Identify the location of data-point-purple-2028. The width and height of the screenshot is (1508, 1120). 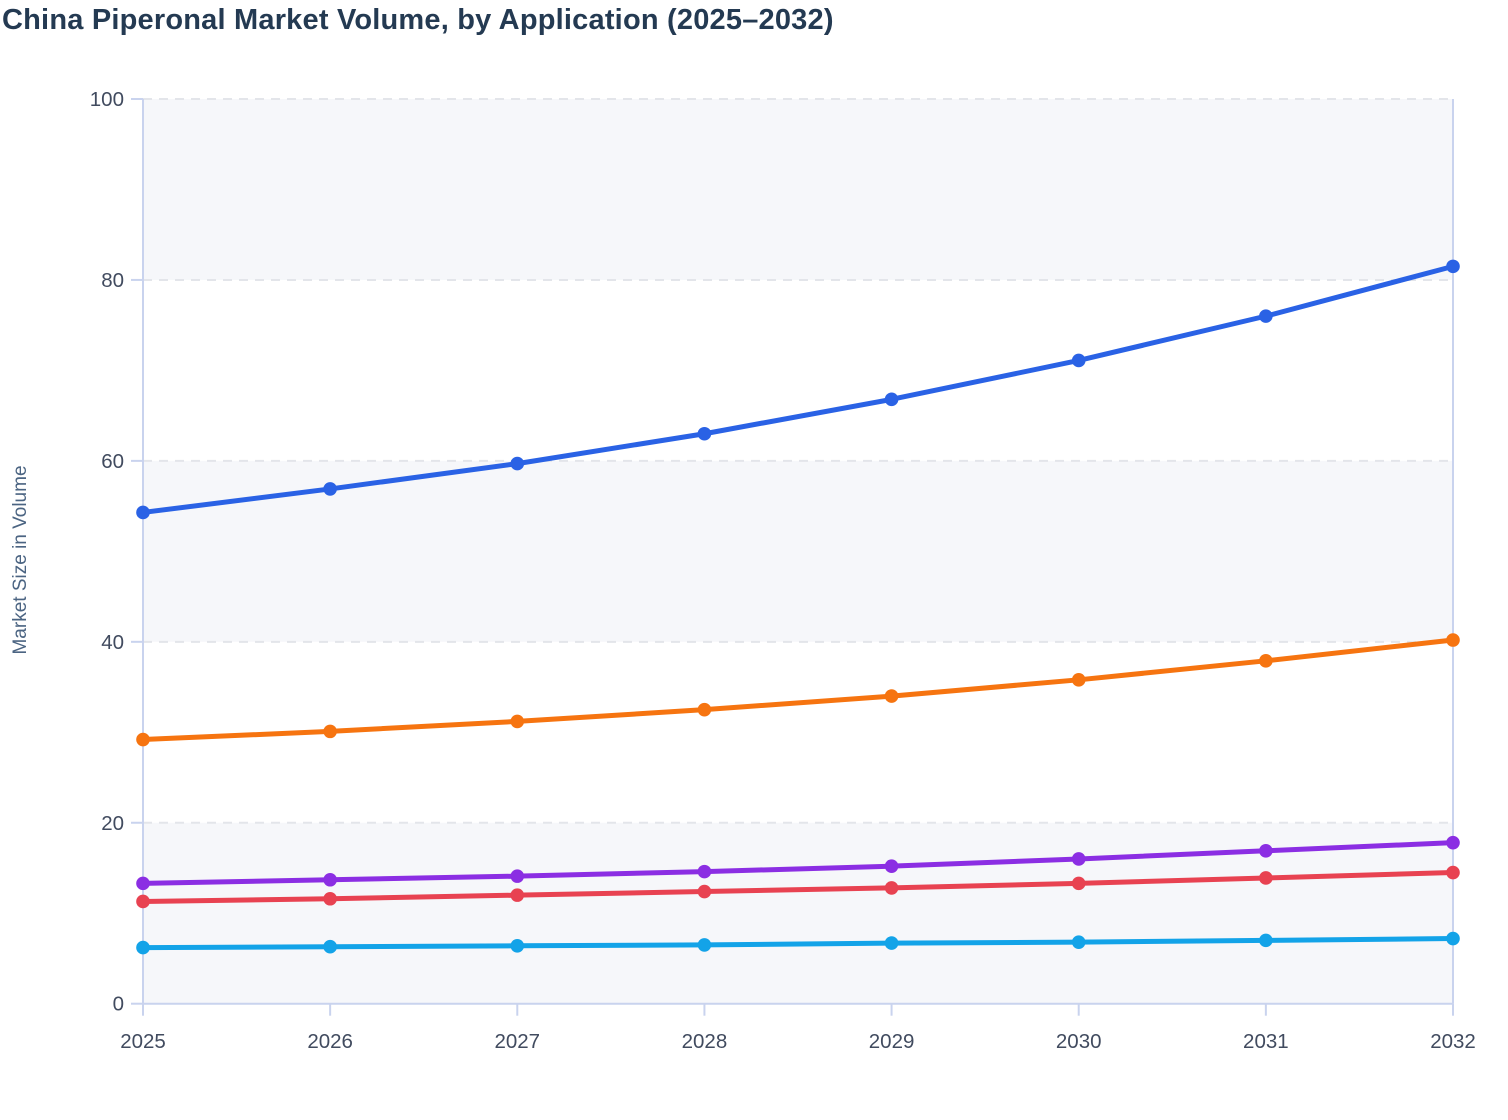
(704, 871).